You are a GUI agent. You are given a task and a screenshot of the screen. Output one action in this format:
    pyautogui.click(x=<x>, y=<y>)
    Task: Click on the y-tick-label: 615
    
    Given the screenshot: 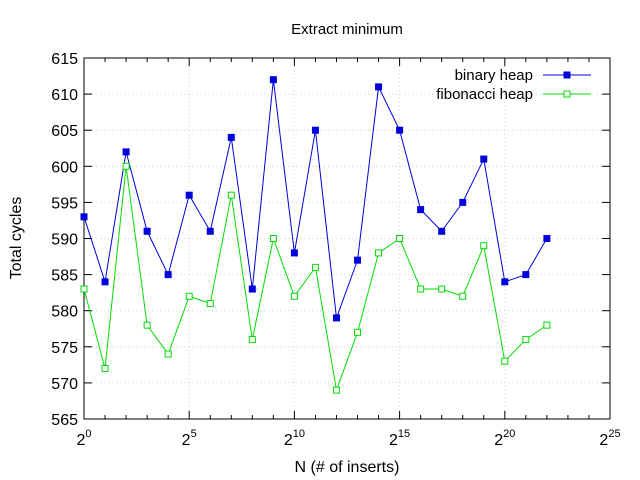 What is the action you would take?
    pyautogui.click(x=64, y=59)
    